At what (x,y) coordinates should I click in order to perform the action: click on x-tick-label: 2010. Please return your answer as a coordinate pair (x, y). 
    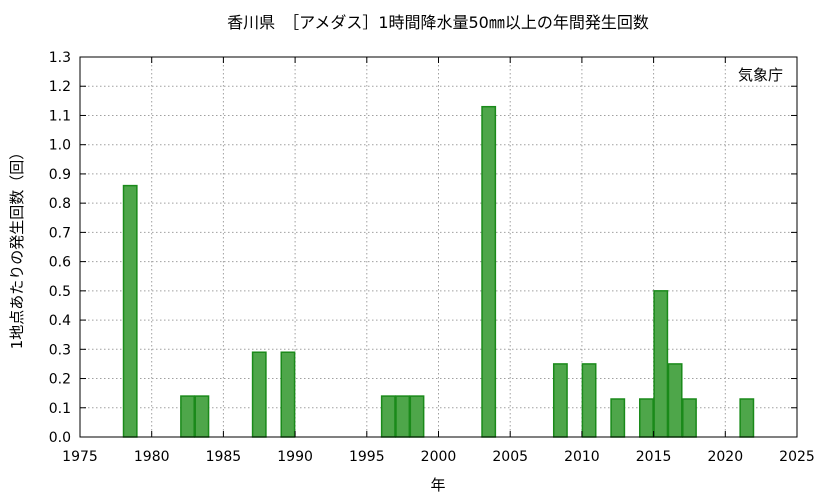
    Looking at the image, I should click on (582, 457).